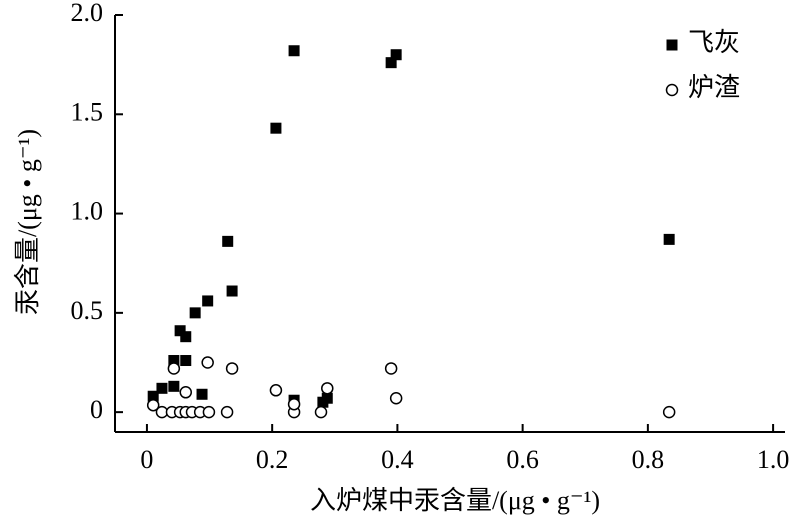 This screenshot has height=526, width=800. What do you see at coordinates (272, 459) in the screenshot?
I see `x-tick-label: 0.2` at bounding box center [272, 459].